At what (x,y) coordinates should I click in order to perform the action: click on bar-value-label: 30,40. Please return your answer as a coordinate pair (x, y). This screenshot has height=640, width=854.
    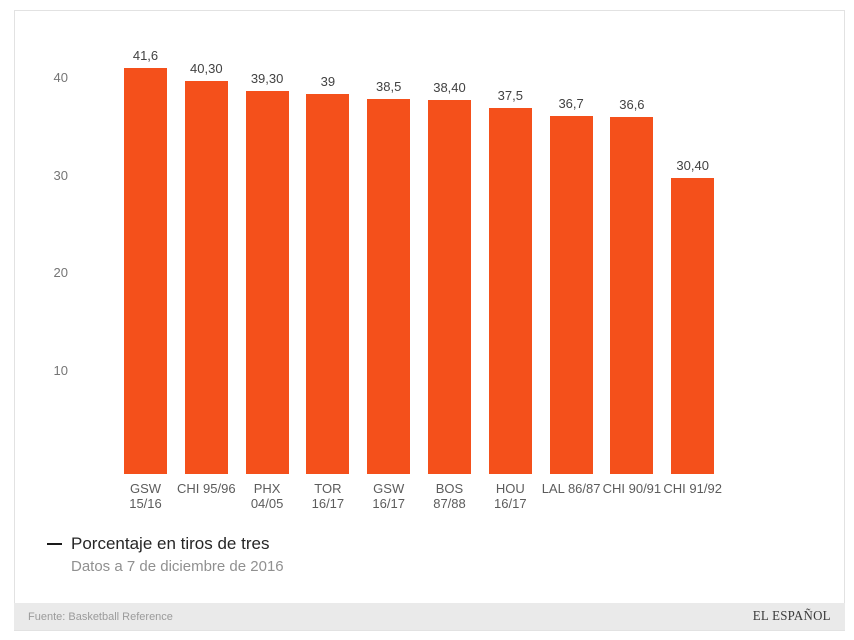
    Looking at the image, I should click on (692, 165).